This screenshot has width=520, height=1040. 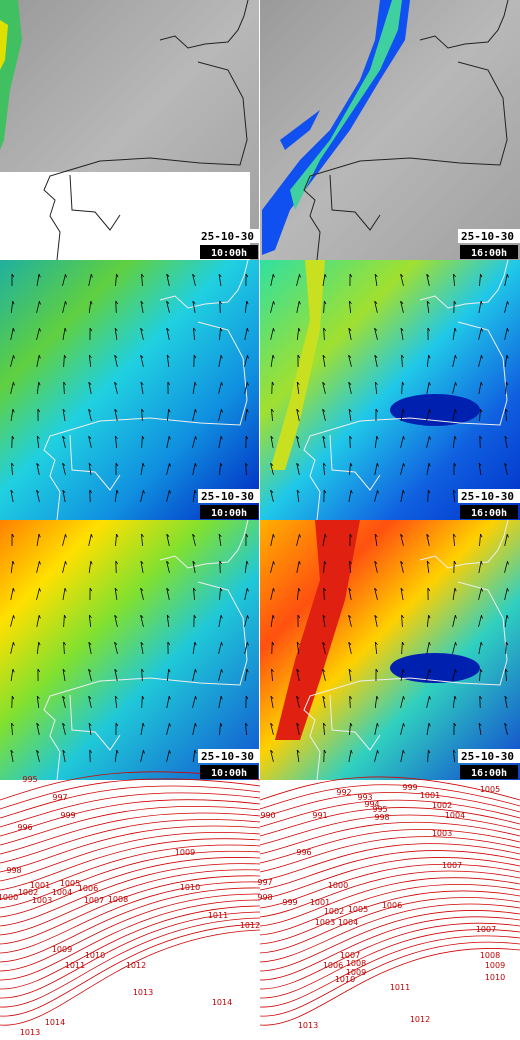 What do you see at coordinates (300, 130) in the screenshot?
I see `cloud-band` at bounding box center [300, 130].